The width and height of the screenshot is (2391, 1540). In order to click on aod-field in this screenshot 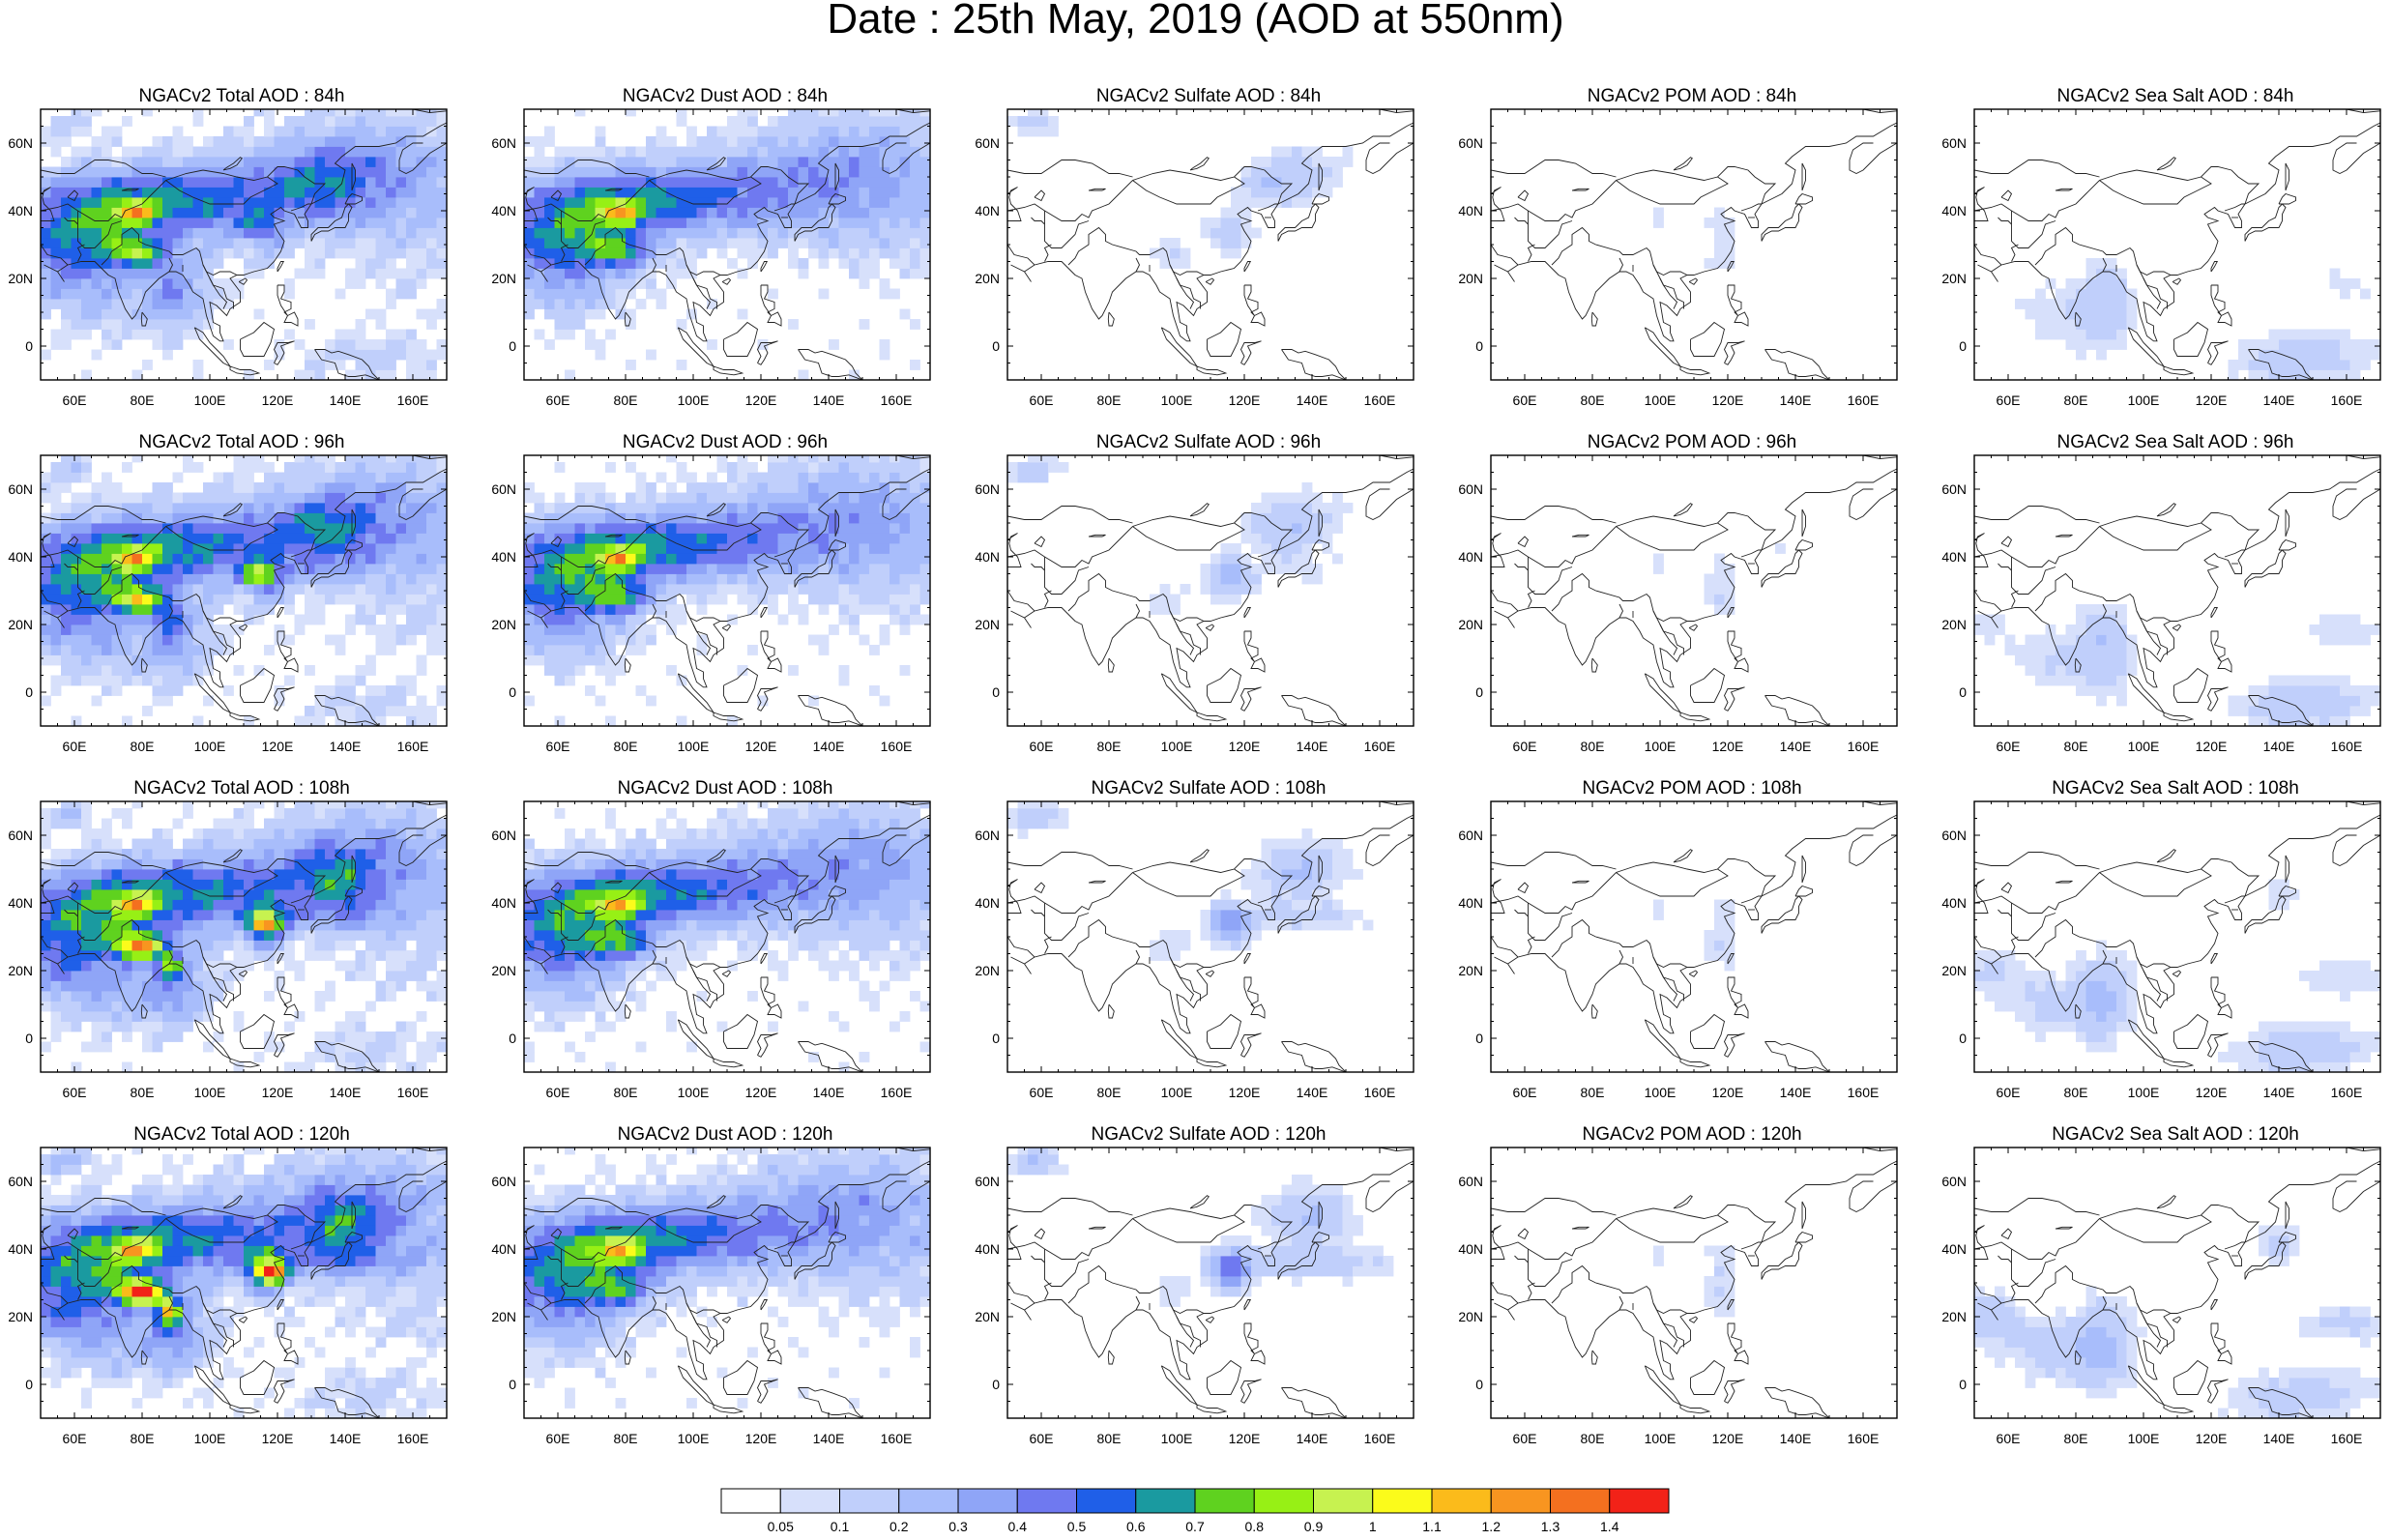, I will do `click(1694, 244)`.